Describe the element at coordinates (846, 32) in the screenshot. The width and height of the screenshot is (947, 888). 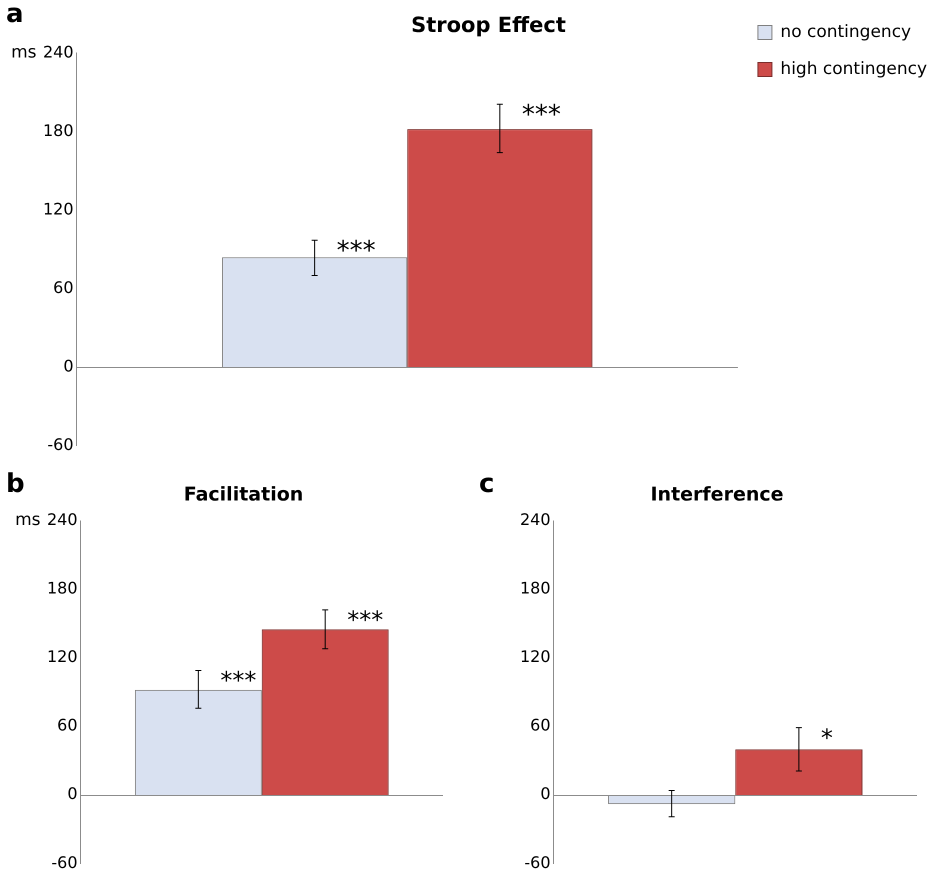
I see `legend-label: no contingency` at that location.